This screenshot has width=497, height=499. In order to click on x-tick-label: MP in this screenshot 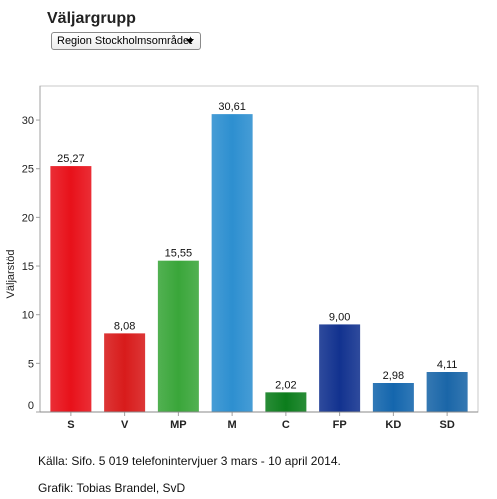, I will do `click(178, 425)`.